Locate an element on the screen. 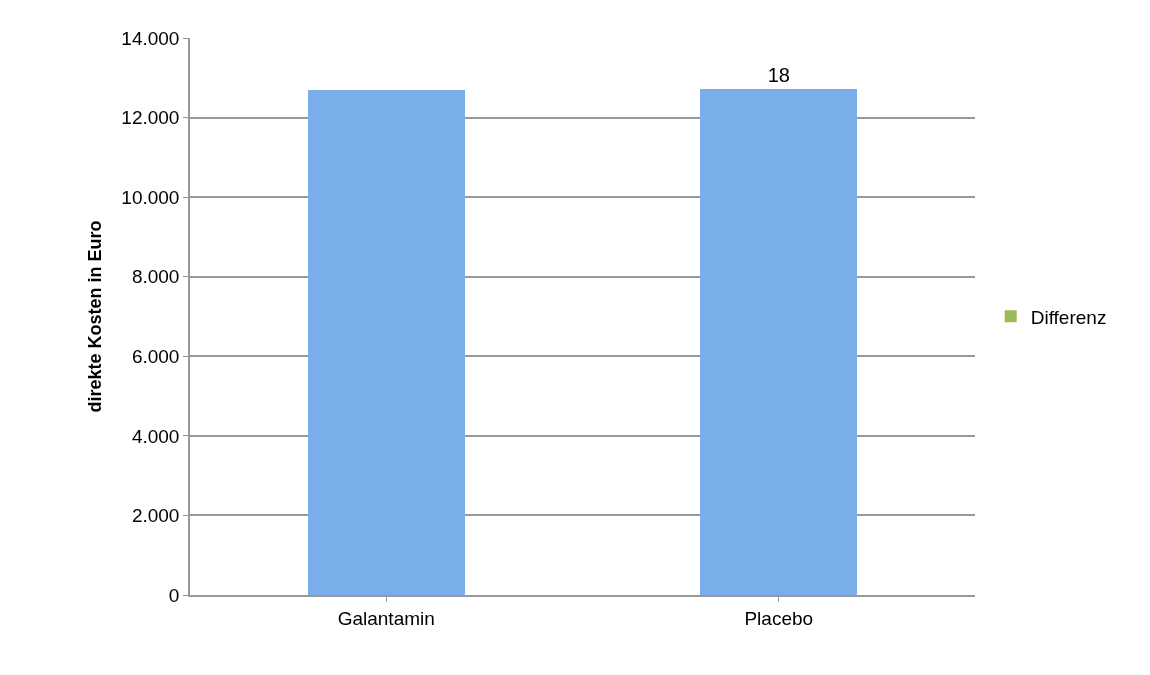  y-tick-label: 6.000 is located at coordinates (155, 356).